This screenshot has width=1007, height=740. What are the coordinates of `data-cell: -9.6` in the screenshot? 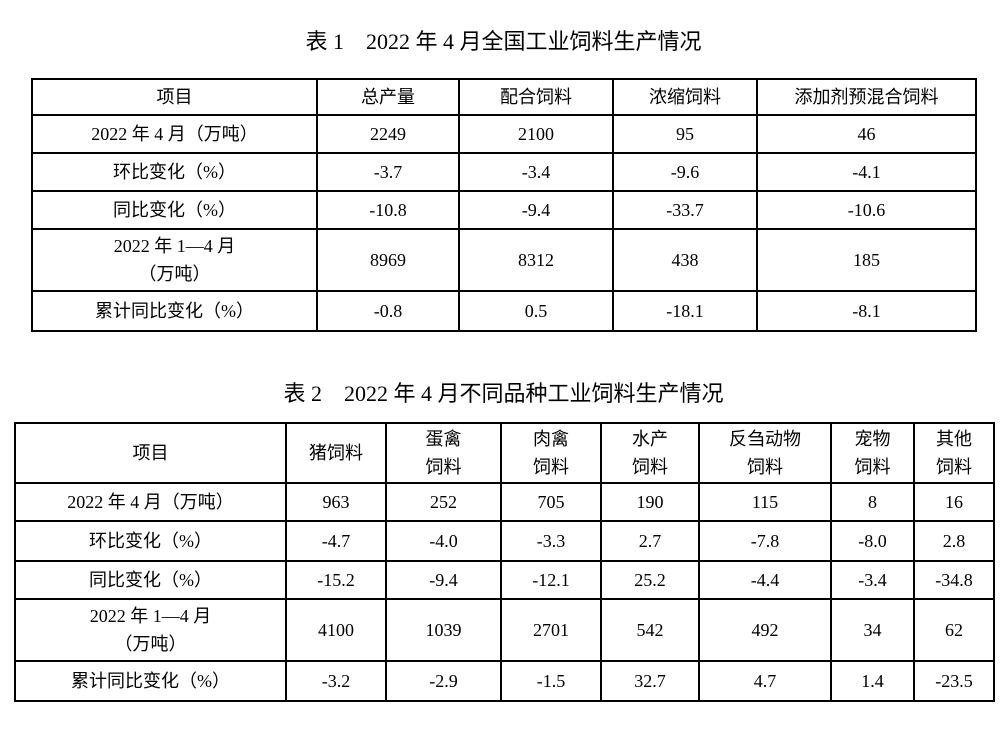 It's located at (685, 172).